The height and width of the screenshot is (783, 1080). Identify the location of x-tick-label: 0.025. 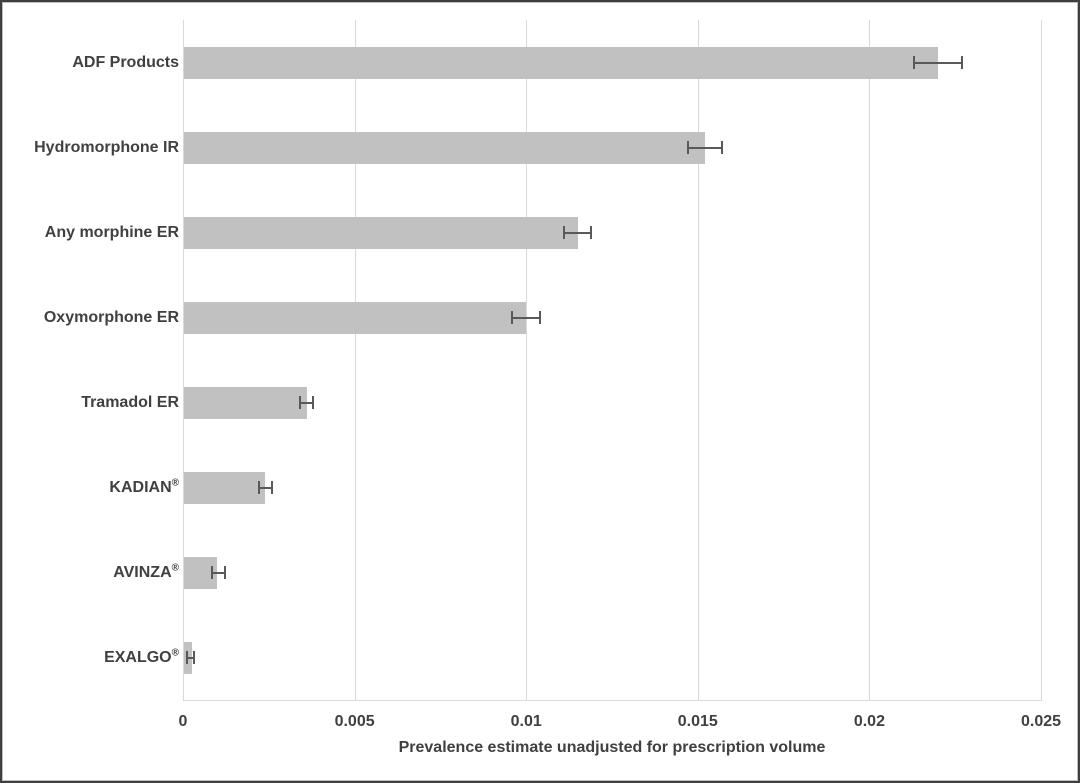
(1041, 721).